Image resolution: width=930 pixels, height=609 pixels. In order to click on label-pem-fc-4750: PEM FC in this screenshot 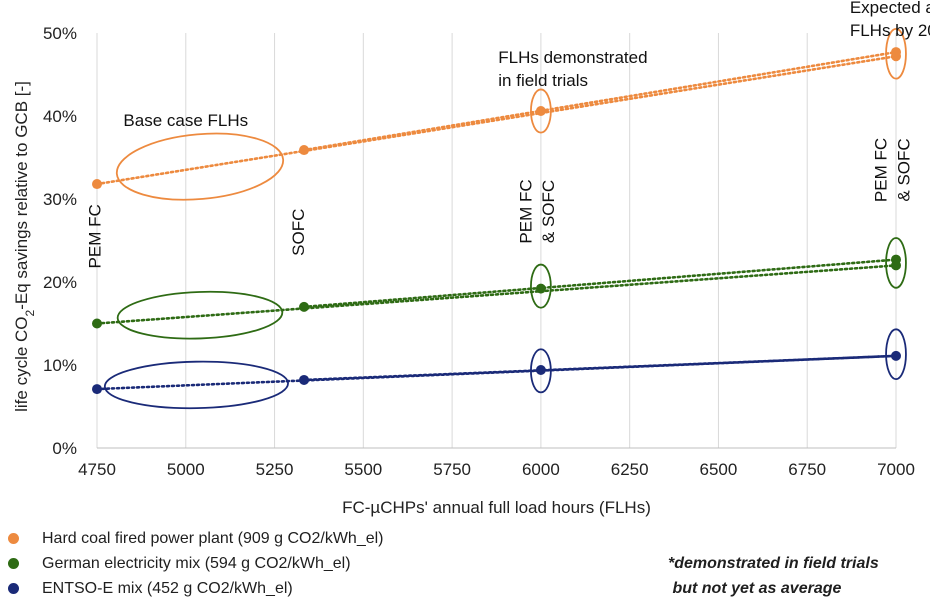, I will do `click(95, 236)`.